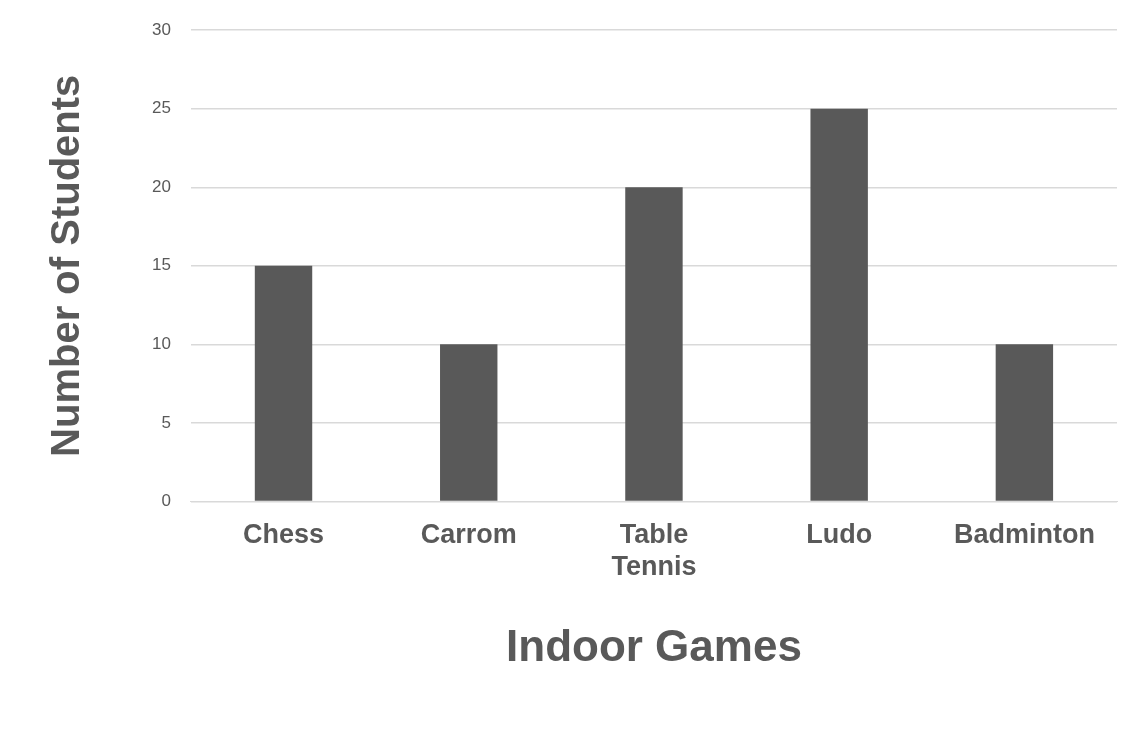 The height and width of the screenshot is (729, 1137). Describe the element at coordinates (654, 645) in the screenshot. I see `x-axis-title: Indoor Games` at that location.